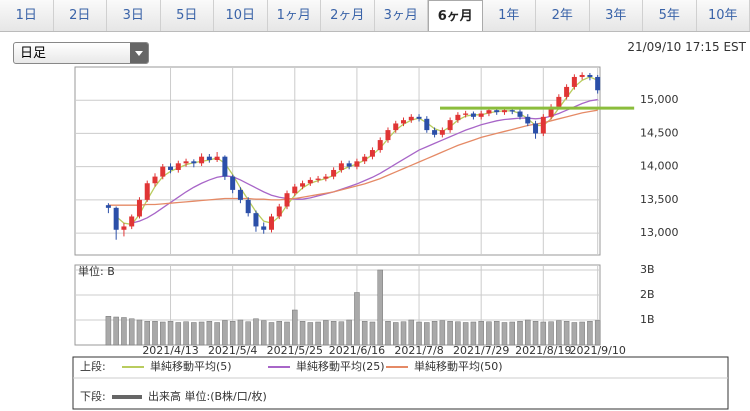 The width and height of the screenshot is (750, 411). What do you see at coordinates (418, 350) in the screenshot?
I see `x-tick-label: 2021/7/8` at bounding box center [418, 350].